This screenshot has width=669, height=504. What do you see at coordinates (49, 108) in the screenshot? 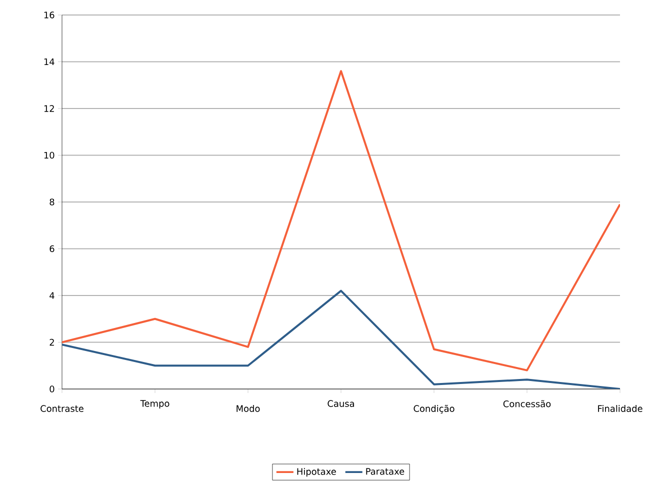
I see `y-tick-label: 12` at bounding box center [49, 108].